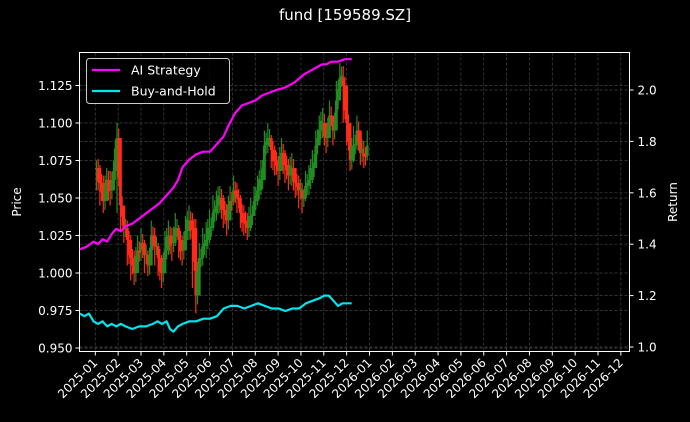 The image size is (690, 422). Describe the element at coordinates (55, 349) in the screenshot. I see `left-tick-label: 0.950` at that location.